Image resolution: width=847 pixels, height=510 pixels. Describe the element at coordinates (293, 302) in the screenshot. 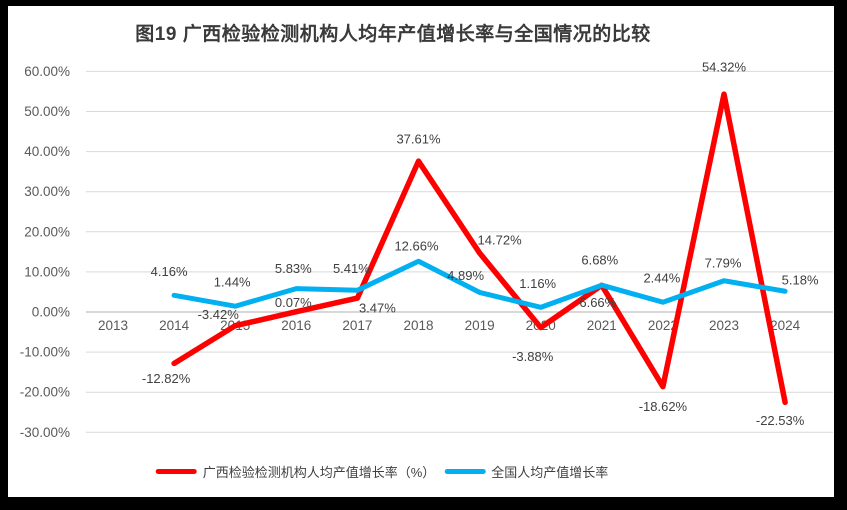

I see `data-label: 0.07%` at that location.